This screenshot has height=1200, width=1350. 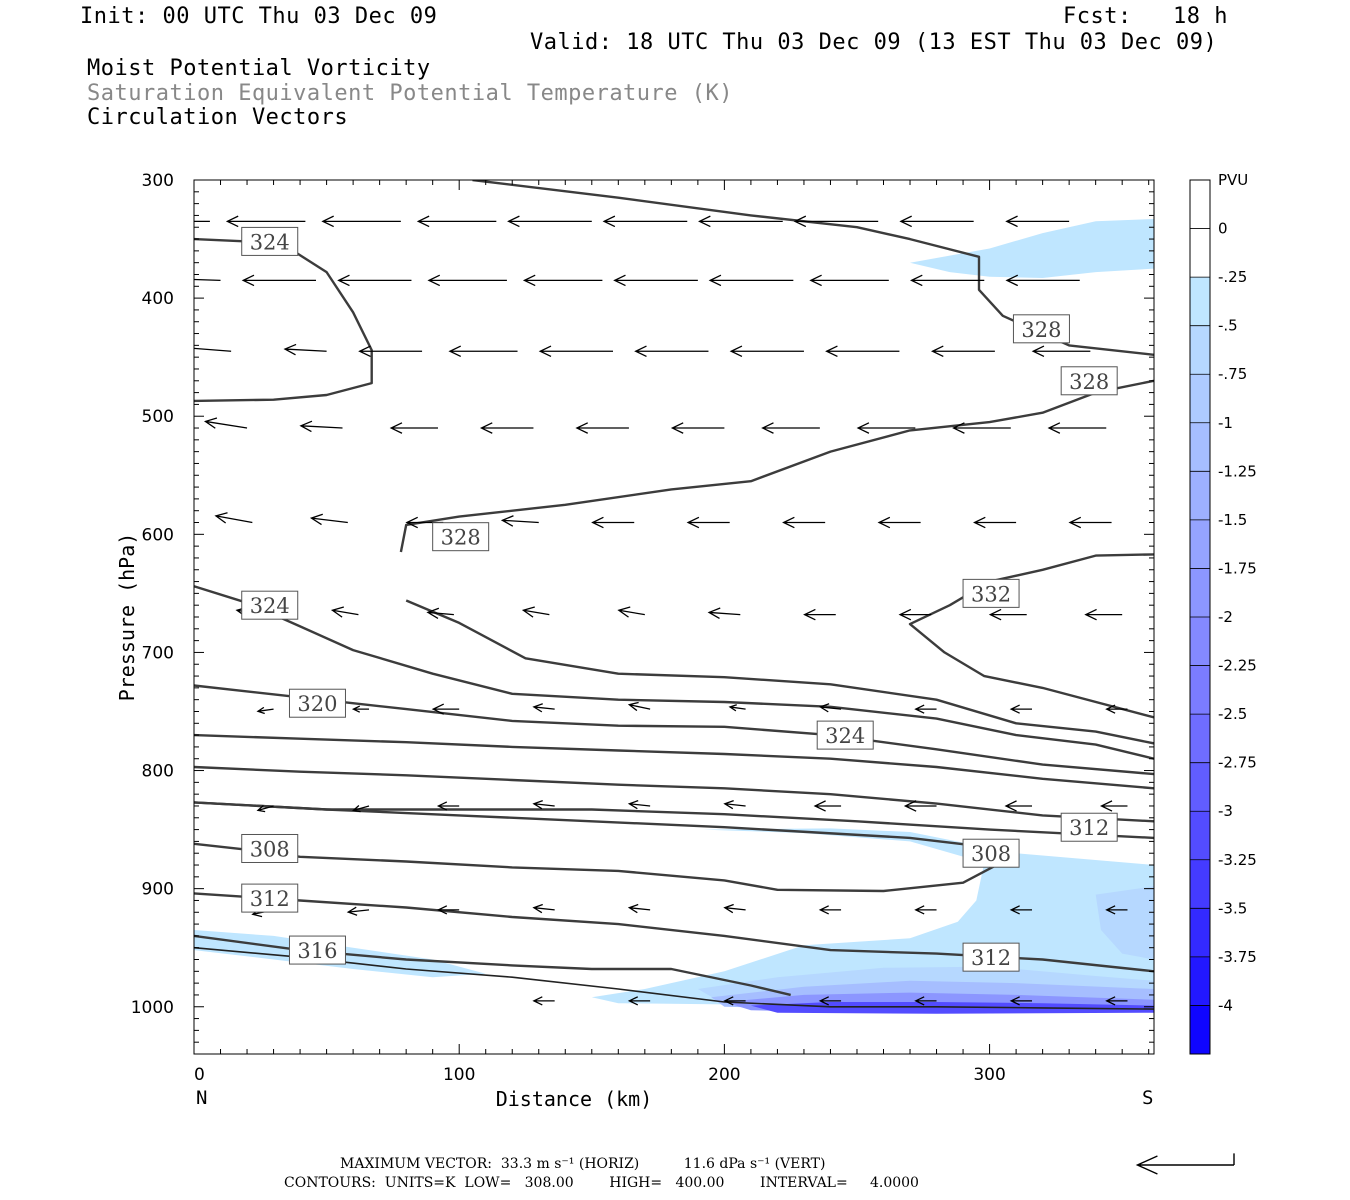 What do you see at coordinates (127, 617) in the screenshot?
I see `y-axis-title: Pressure (hPa)` at bounding box center [127, 617].